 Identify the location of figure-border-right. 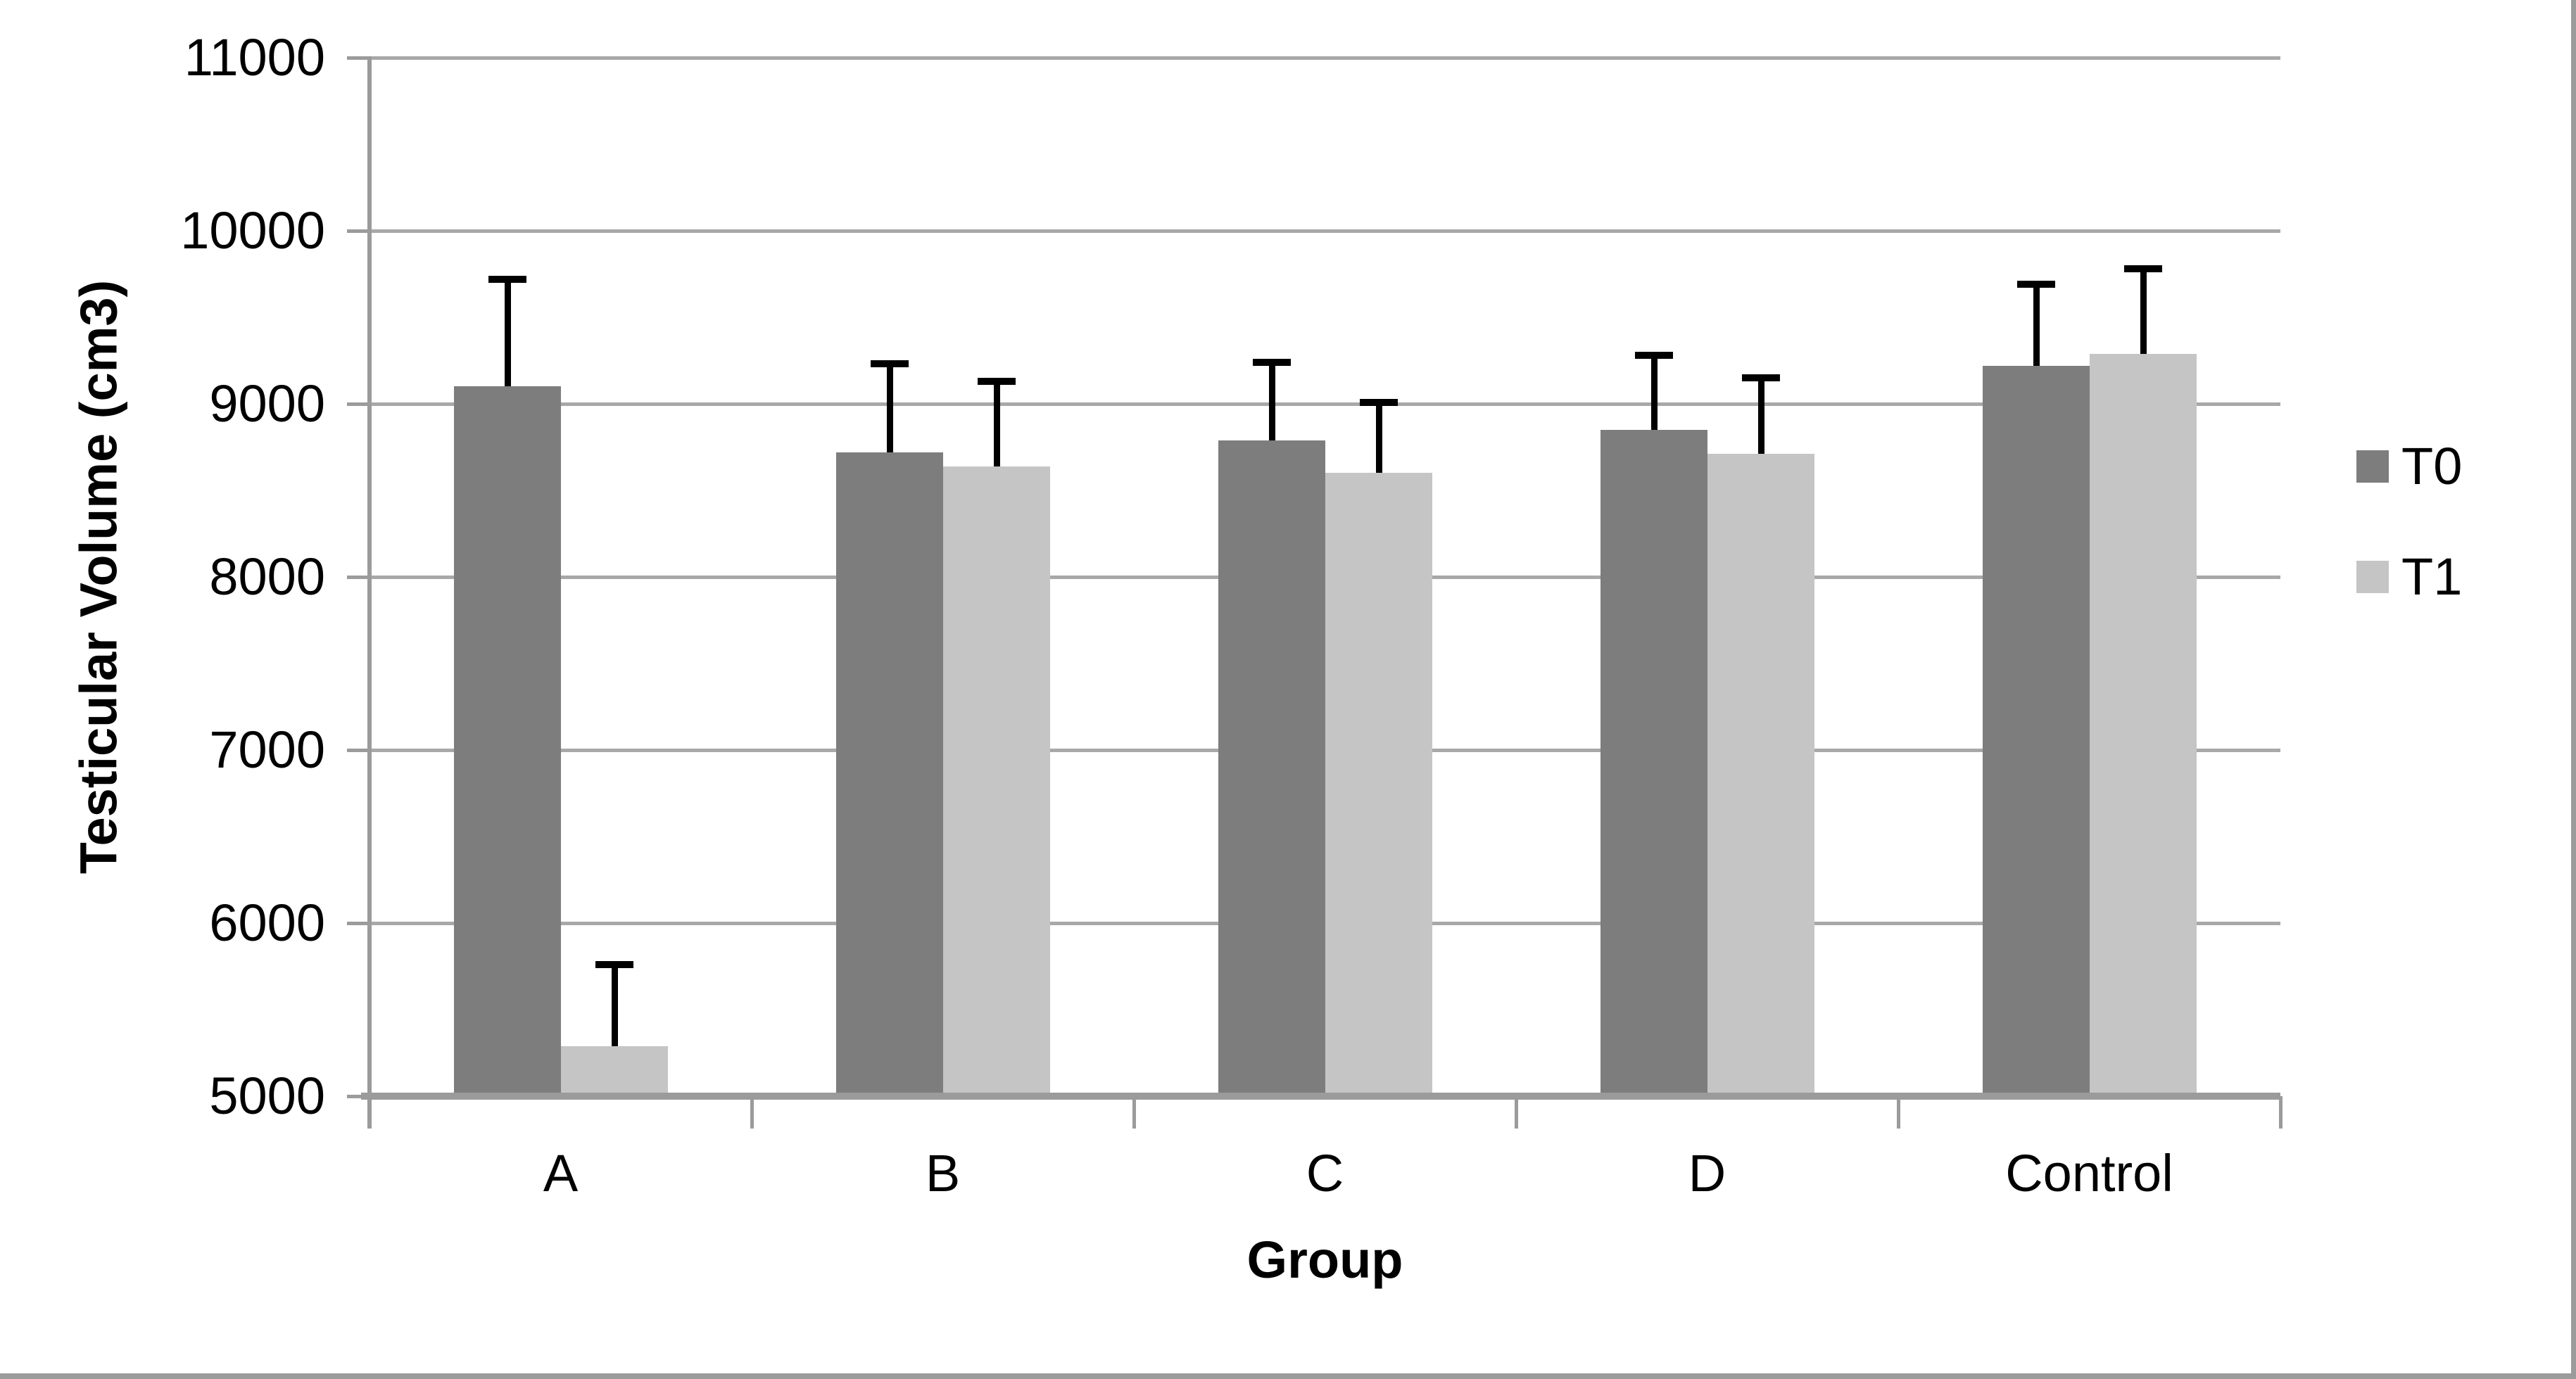
(2573, 689).